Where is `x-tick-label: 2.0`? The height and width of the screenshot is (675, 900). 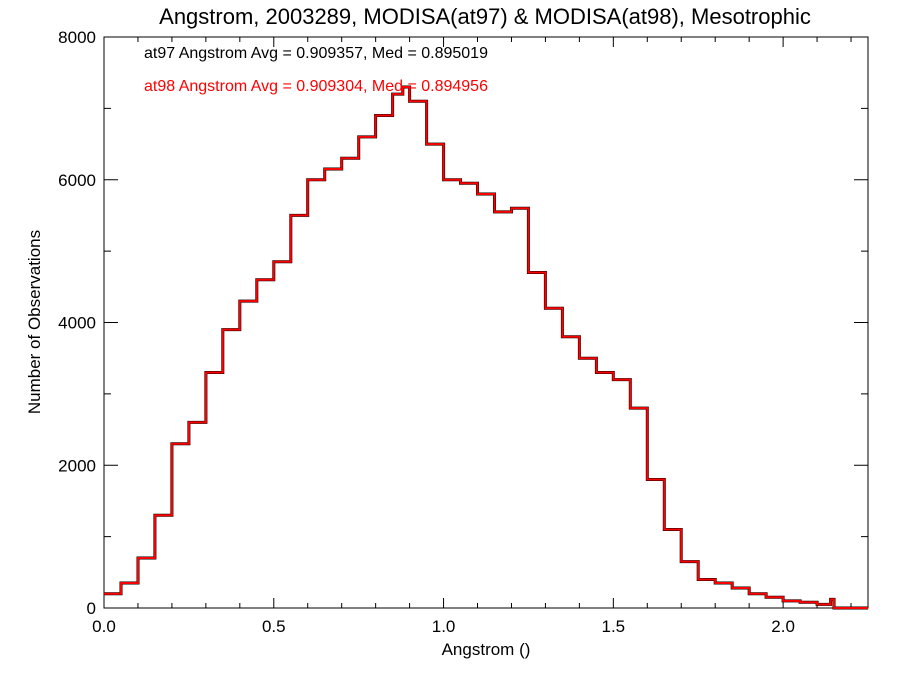
x-tick-label: 2.0 is located at coordinates (783, 626).